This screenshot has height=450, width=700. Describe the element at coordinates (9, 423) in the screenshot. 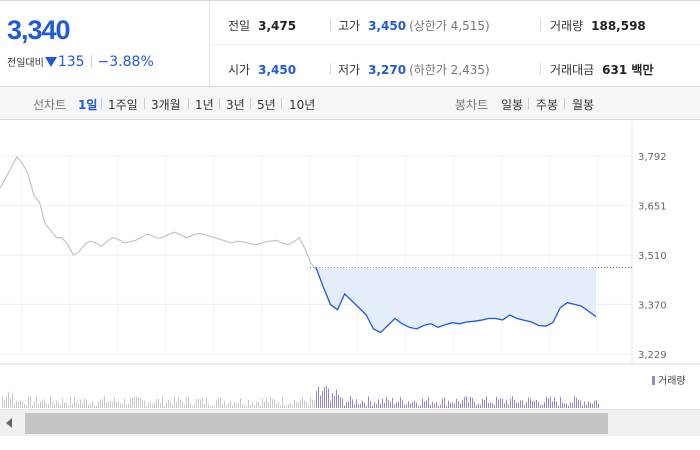

I see `scroll-left-arrow-icon` at that location.